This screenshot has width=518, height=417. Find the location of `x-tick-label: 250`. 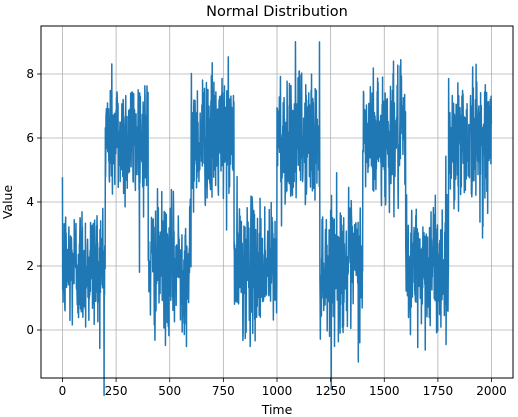

x-tick-label: 250 is located at coordinates (116, 391).